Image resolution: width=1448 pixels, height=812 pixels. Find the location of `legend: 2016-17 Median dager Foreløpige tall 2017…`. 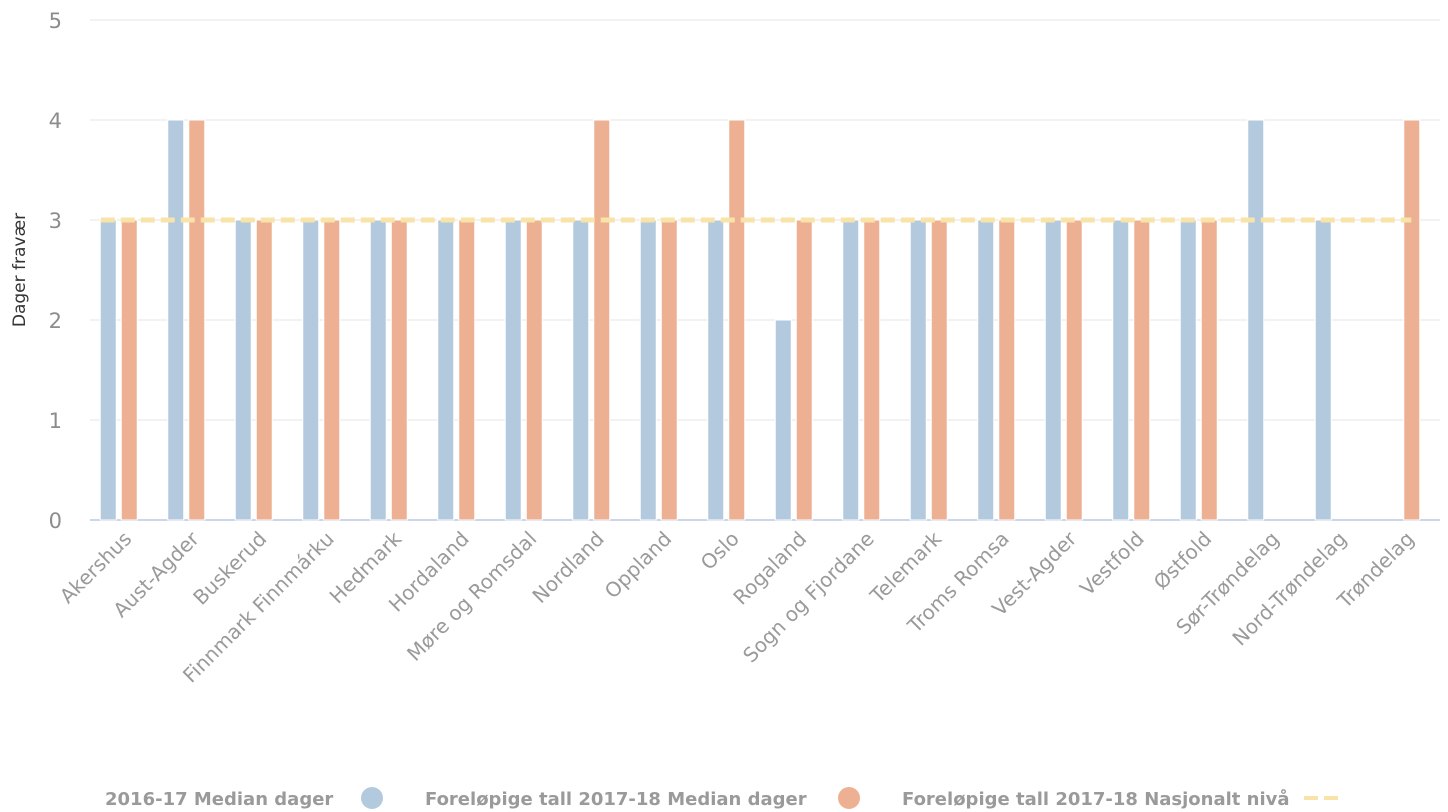

legend: 2016-17 Median dager Foreløpige tall 2017… is located at coordinates (722, 798).